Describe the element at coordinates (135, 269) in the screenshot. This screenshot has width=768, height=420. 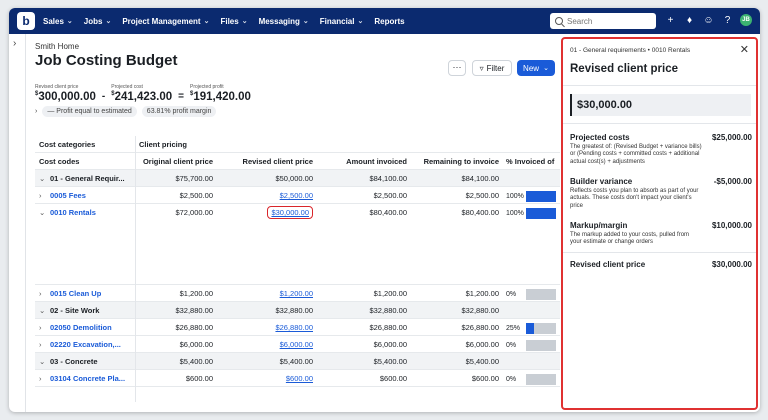
I see `column-divider` at that location.